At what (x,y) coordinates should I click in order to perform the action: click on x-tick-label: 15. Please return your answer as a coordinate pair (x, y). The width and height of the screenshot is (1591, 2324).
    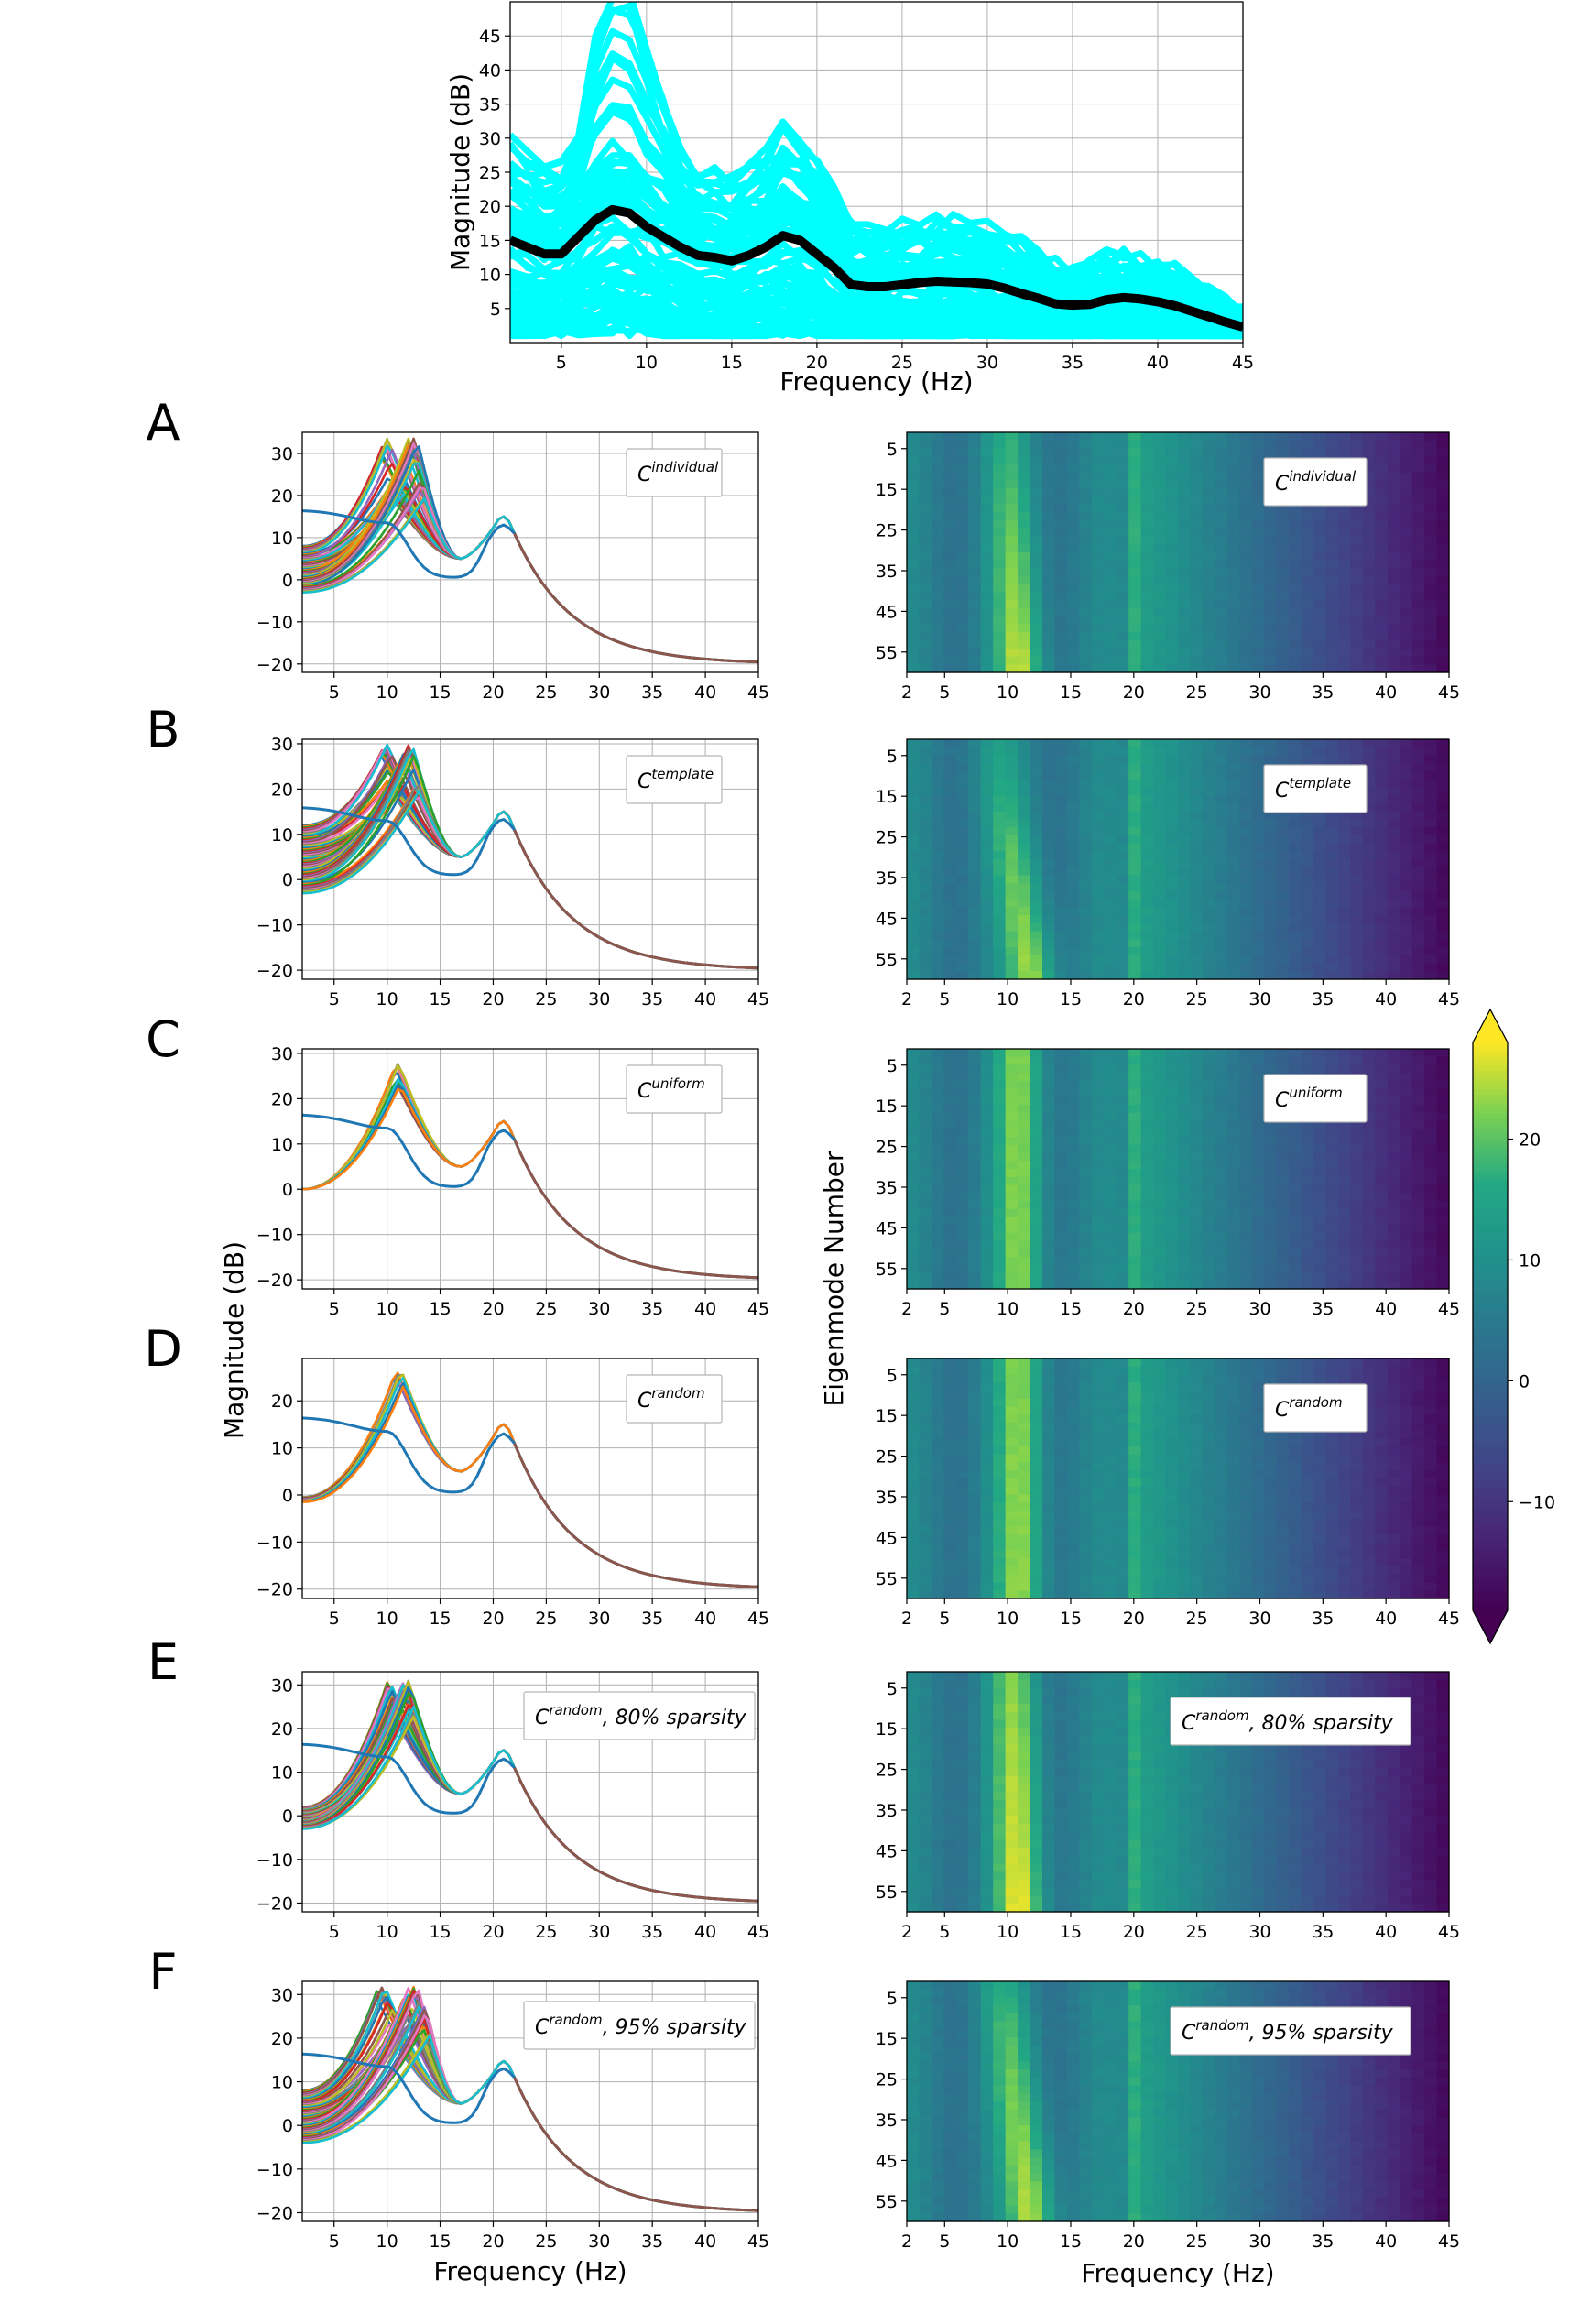
    Looking at the image, I should click on (440, 1619).